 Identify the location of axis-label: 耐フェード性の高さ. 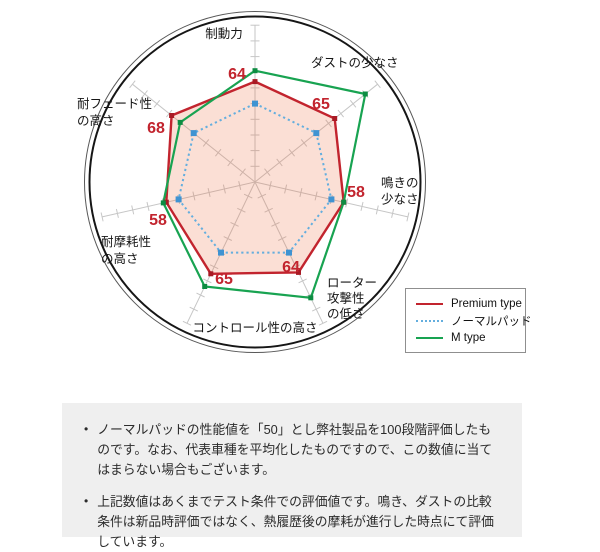
(114, 112).